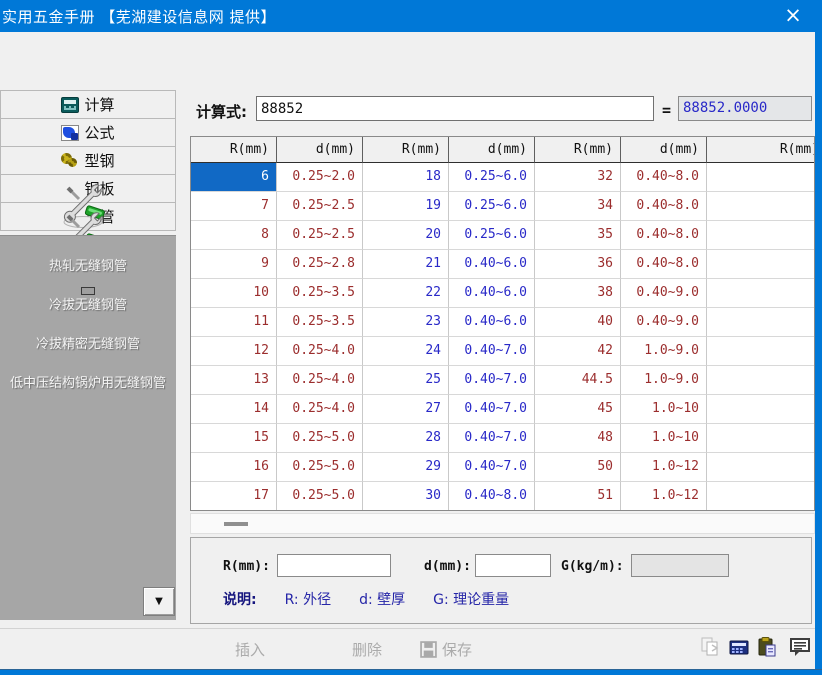  Describe the element at coordinates (406, 264) in the screenshot. I see `grid-cell: 21` at that location.